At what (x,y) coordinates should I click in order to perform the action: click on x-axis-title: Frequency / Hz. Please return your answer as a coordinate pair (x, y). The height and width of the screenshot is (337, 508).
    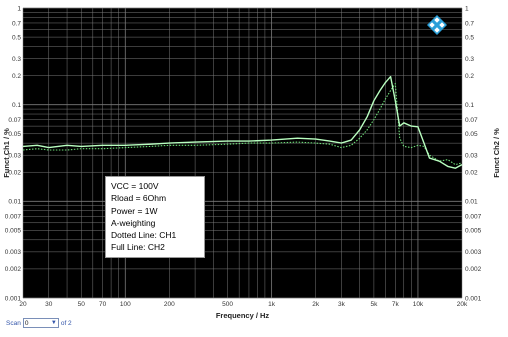
    Looking at the image, I should click on (243, 315).